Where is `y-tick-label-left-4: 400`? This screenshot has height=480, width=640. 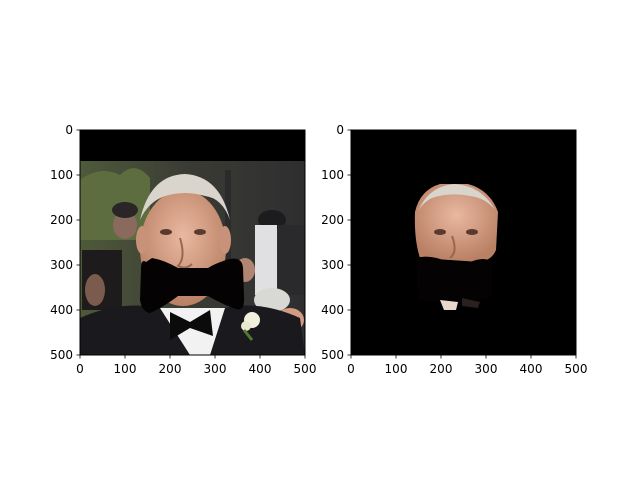
y-tick-label-left-4: 400 is located at coordinates (61, 310).